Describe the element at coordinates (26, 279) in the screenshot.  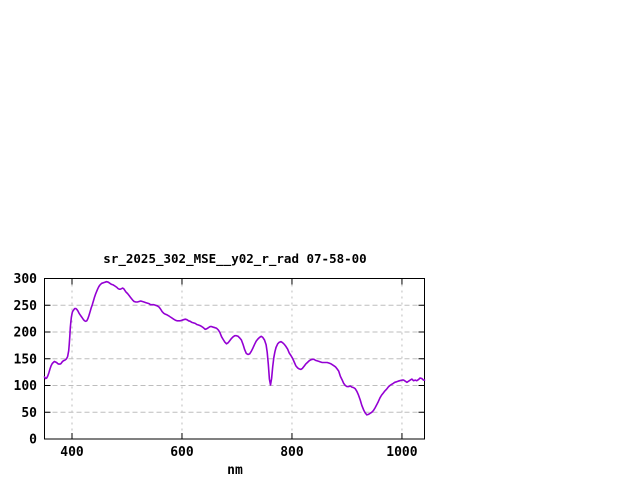
I see `y-tick-label-300: 300` at that location.